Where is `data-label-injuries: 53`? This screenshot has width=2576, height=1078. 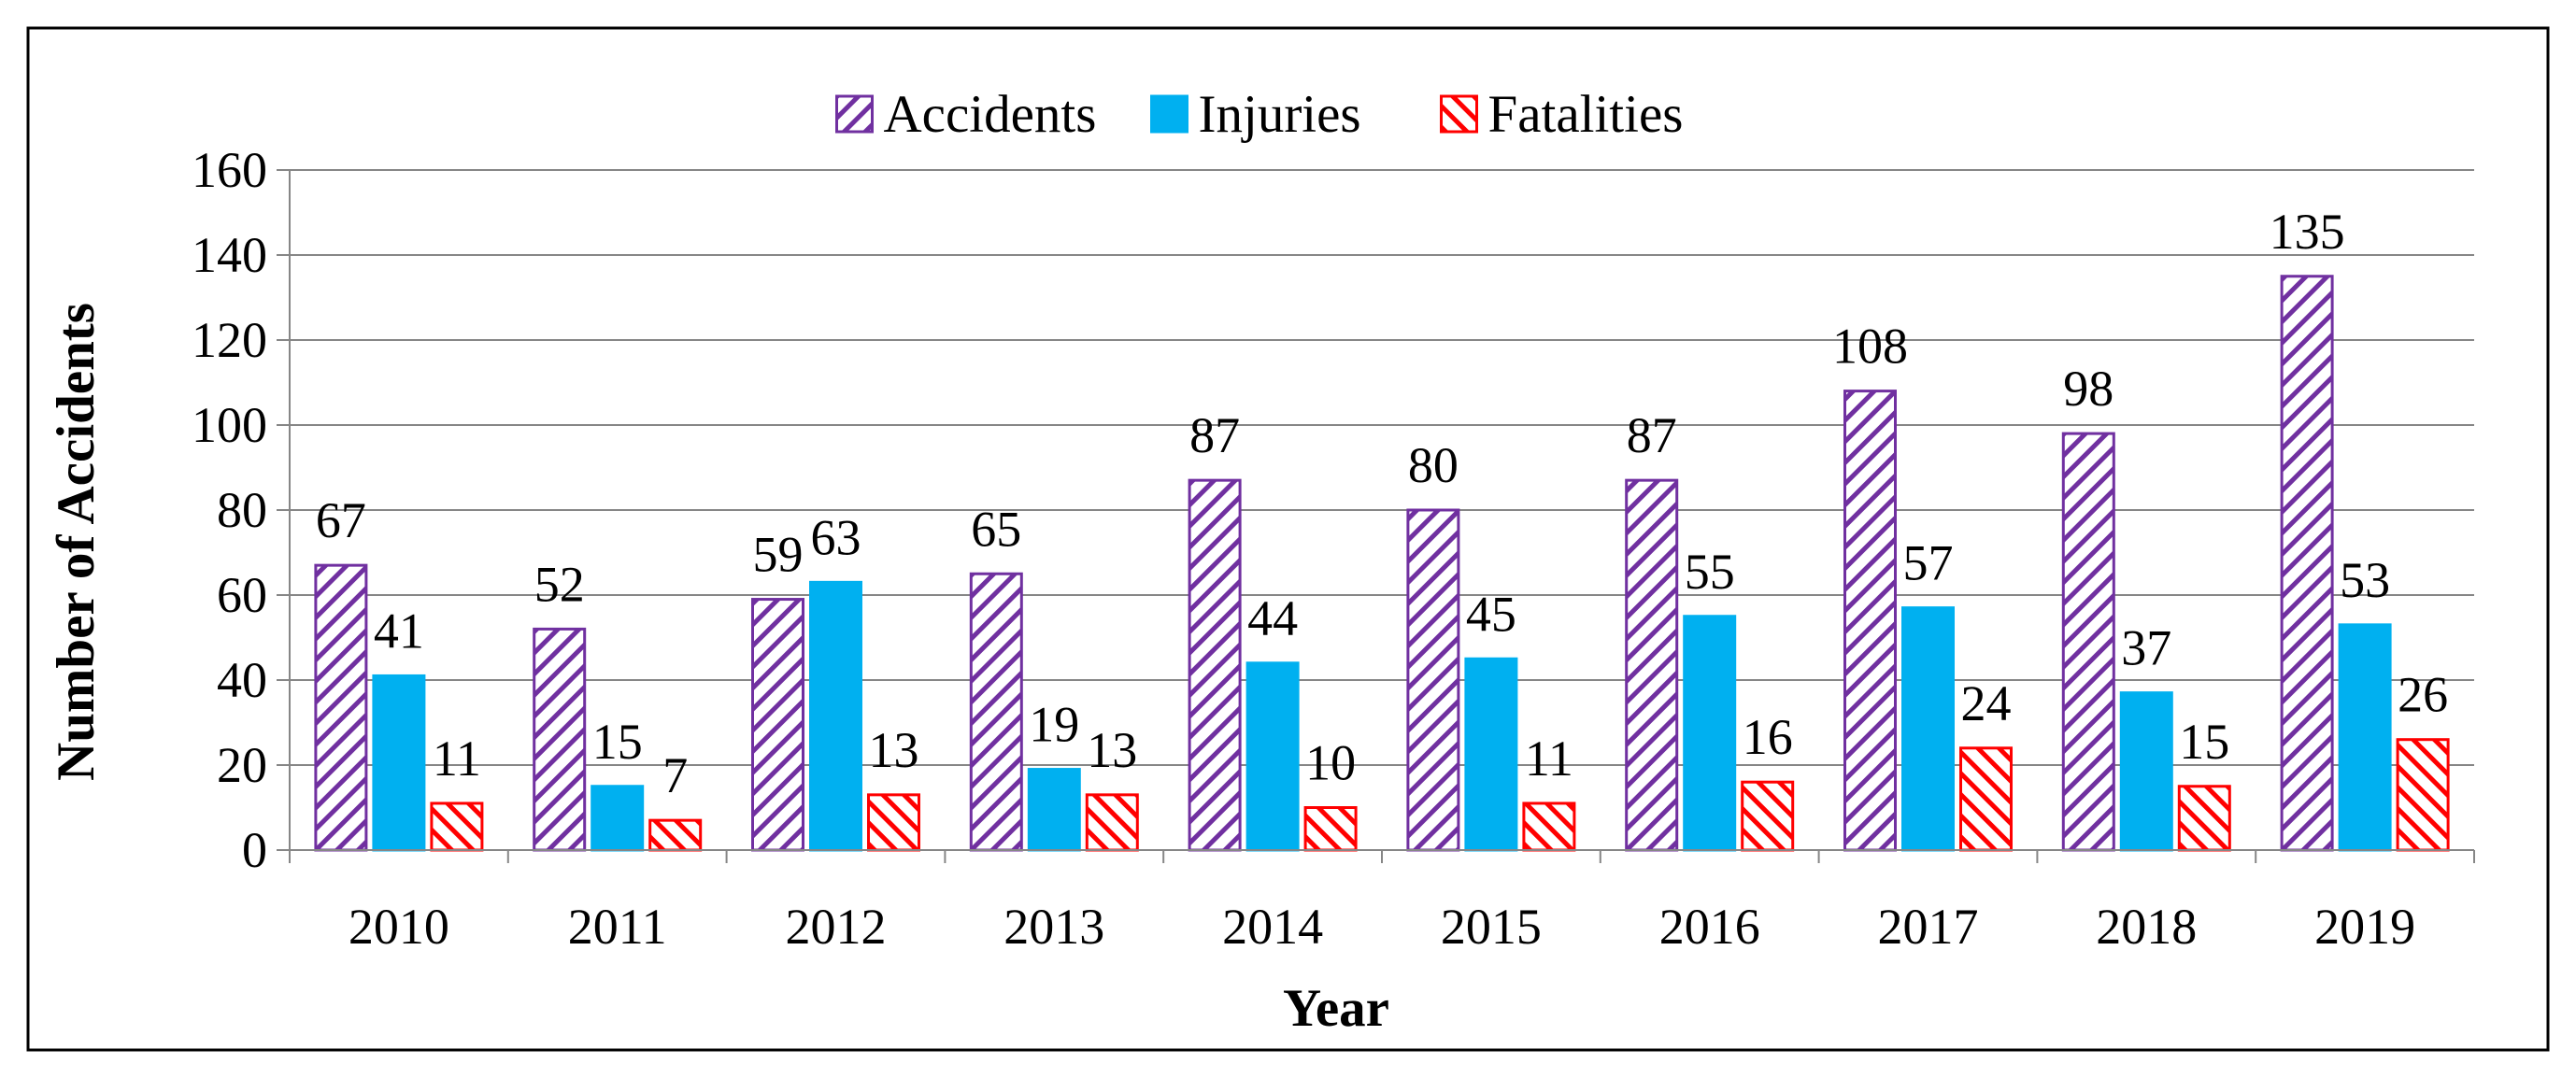 data-label-injuries: 53 is located at coordinates (2365, 580).